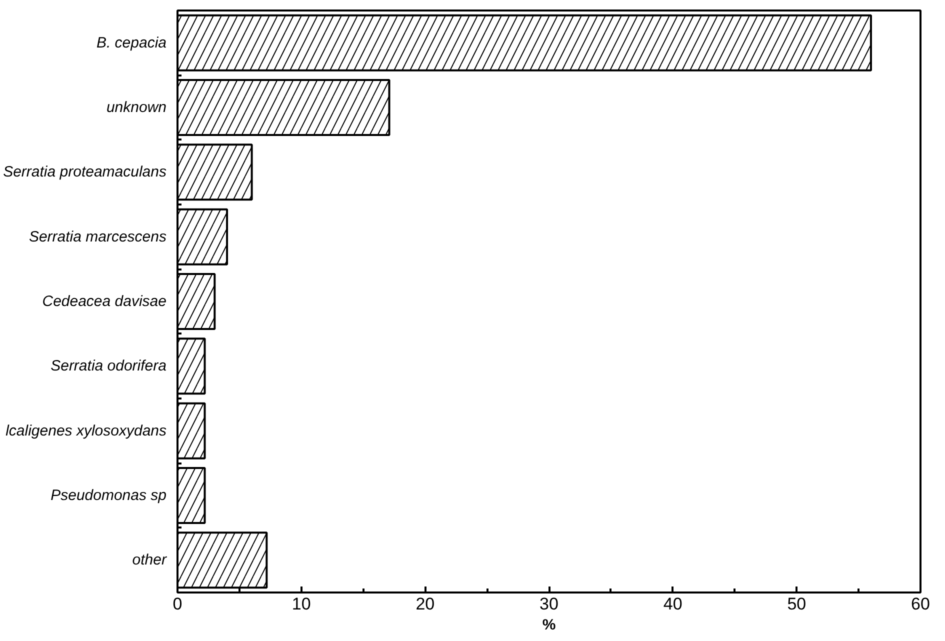  I want to click on y-tick-label: Serratia marcescens, so click(97, 237).